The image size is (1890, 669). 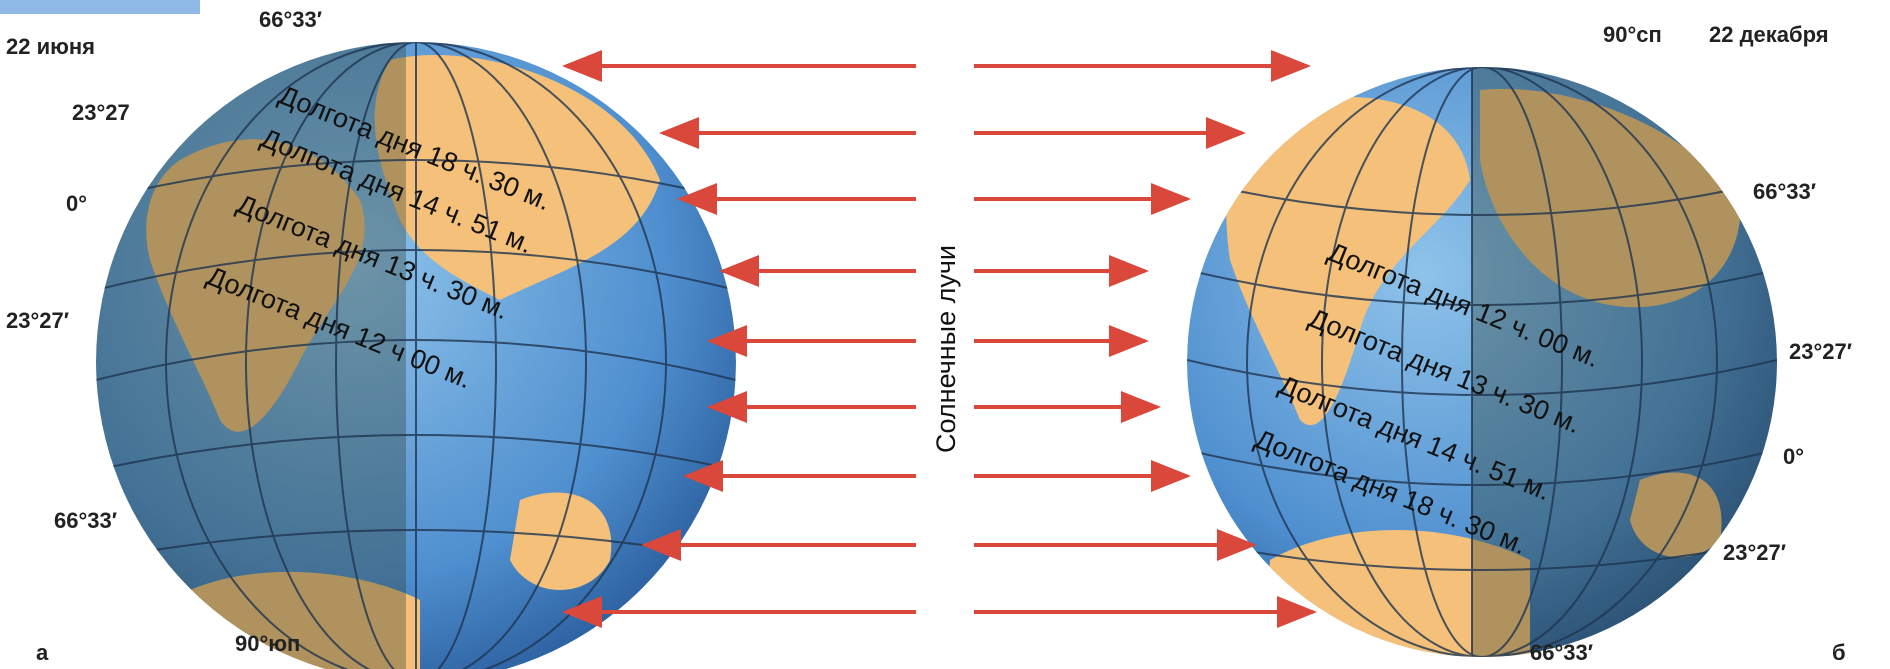 What do you see at coordinates (101, 112) in the screenshot?
I see `latitude-label: 23°27` at bounding box center [101, 112].